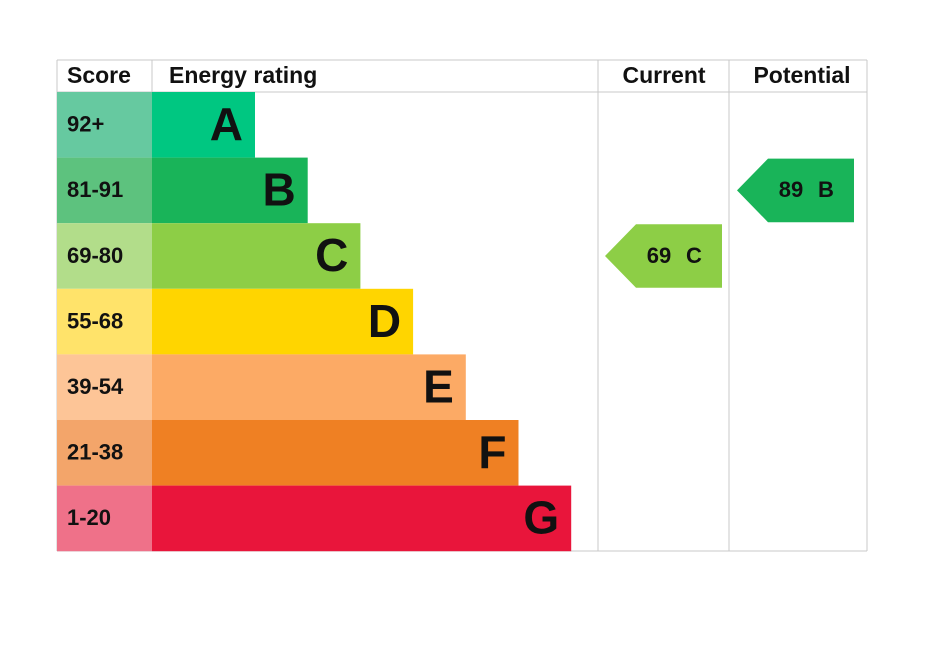 The width and height of the screenshot is (943, 662). I want to click on rating-letter: G, so click(541, 518).